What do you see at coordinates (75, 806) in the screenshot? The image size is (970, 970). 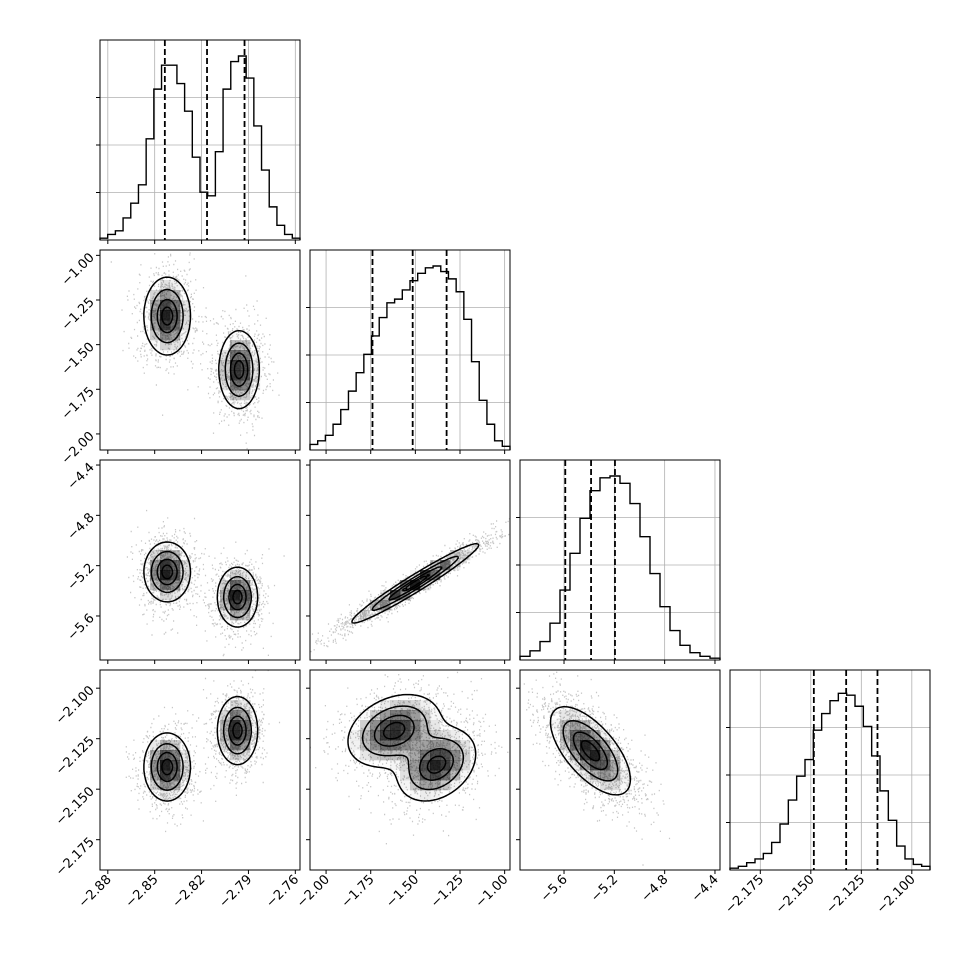 I see `y-tick-label: −2.150` at bounding box center [75, 806].